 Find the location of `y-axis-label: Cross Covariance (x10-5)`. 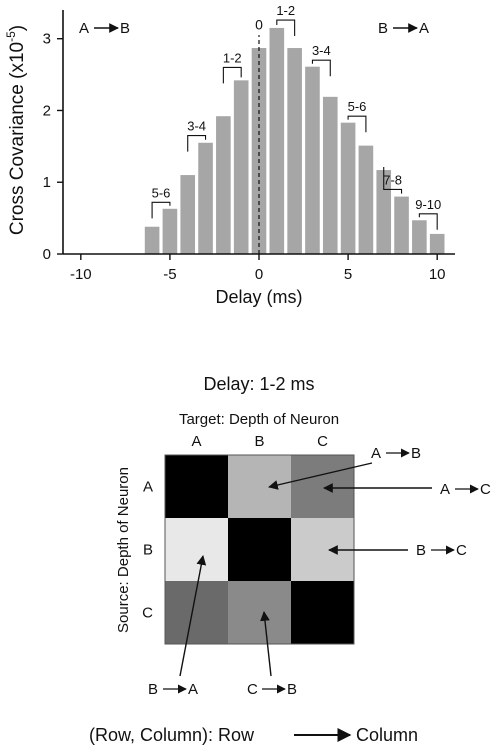

y-axis-label: Cross Covariance (x10-5) is located at coordinates (16, 130).